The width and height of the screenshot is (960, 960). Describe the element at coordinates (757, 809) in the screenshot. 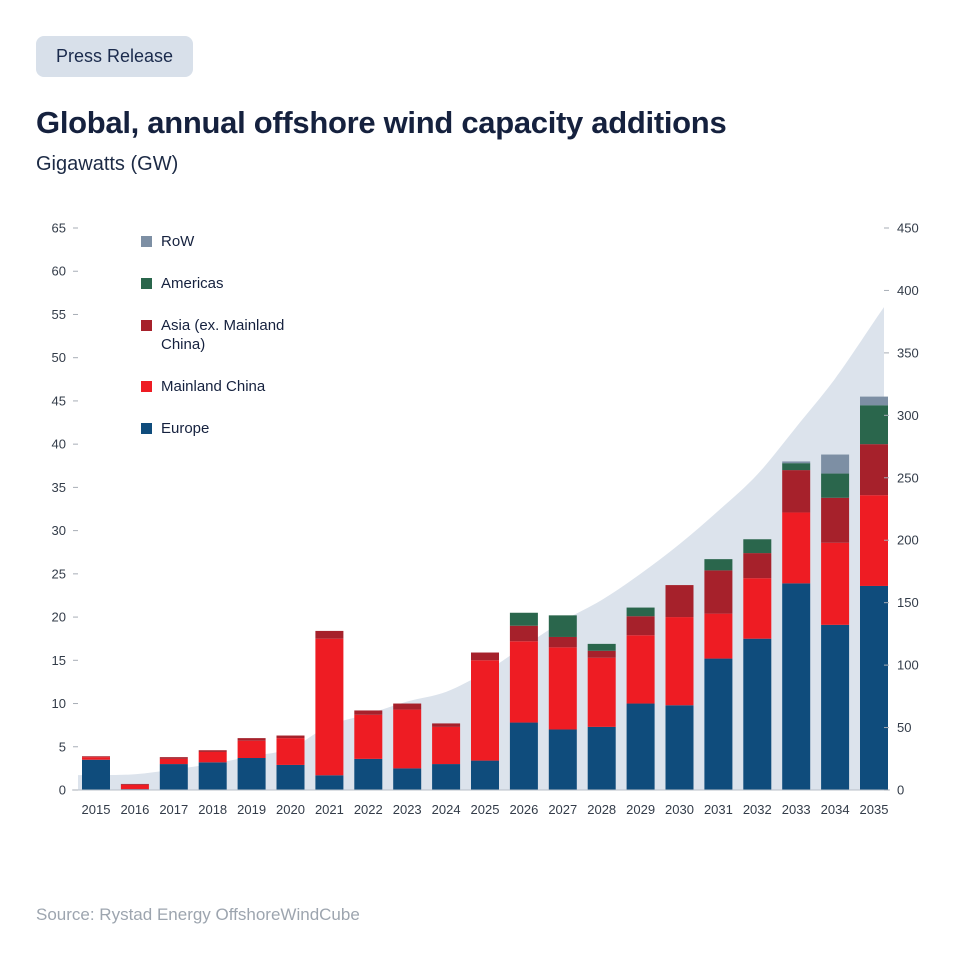

I see `x-axis-label: 2032` at that location.